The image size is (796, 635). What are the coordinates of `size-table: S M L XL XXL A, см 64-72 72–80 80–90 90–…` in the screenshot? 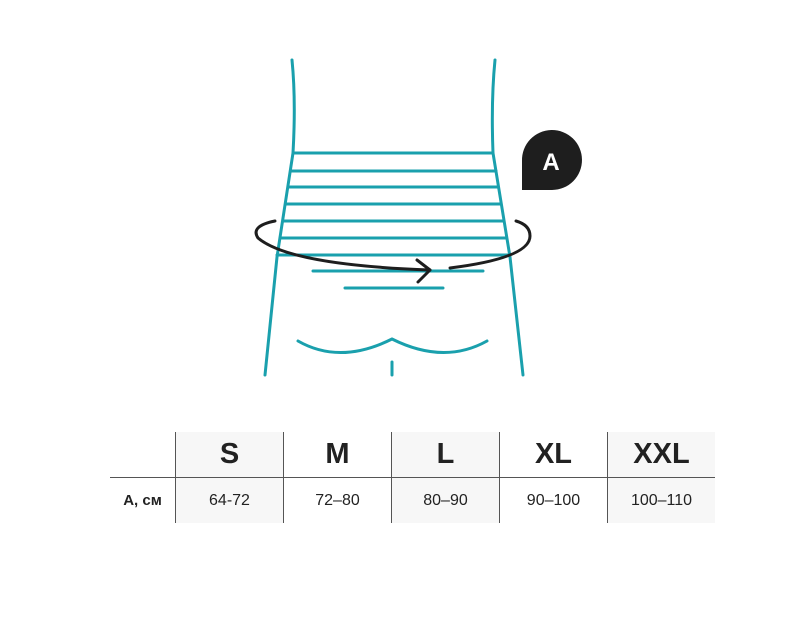 It's located at (412, 477).